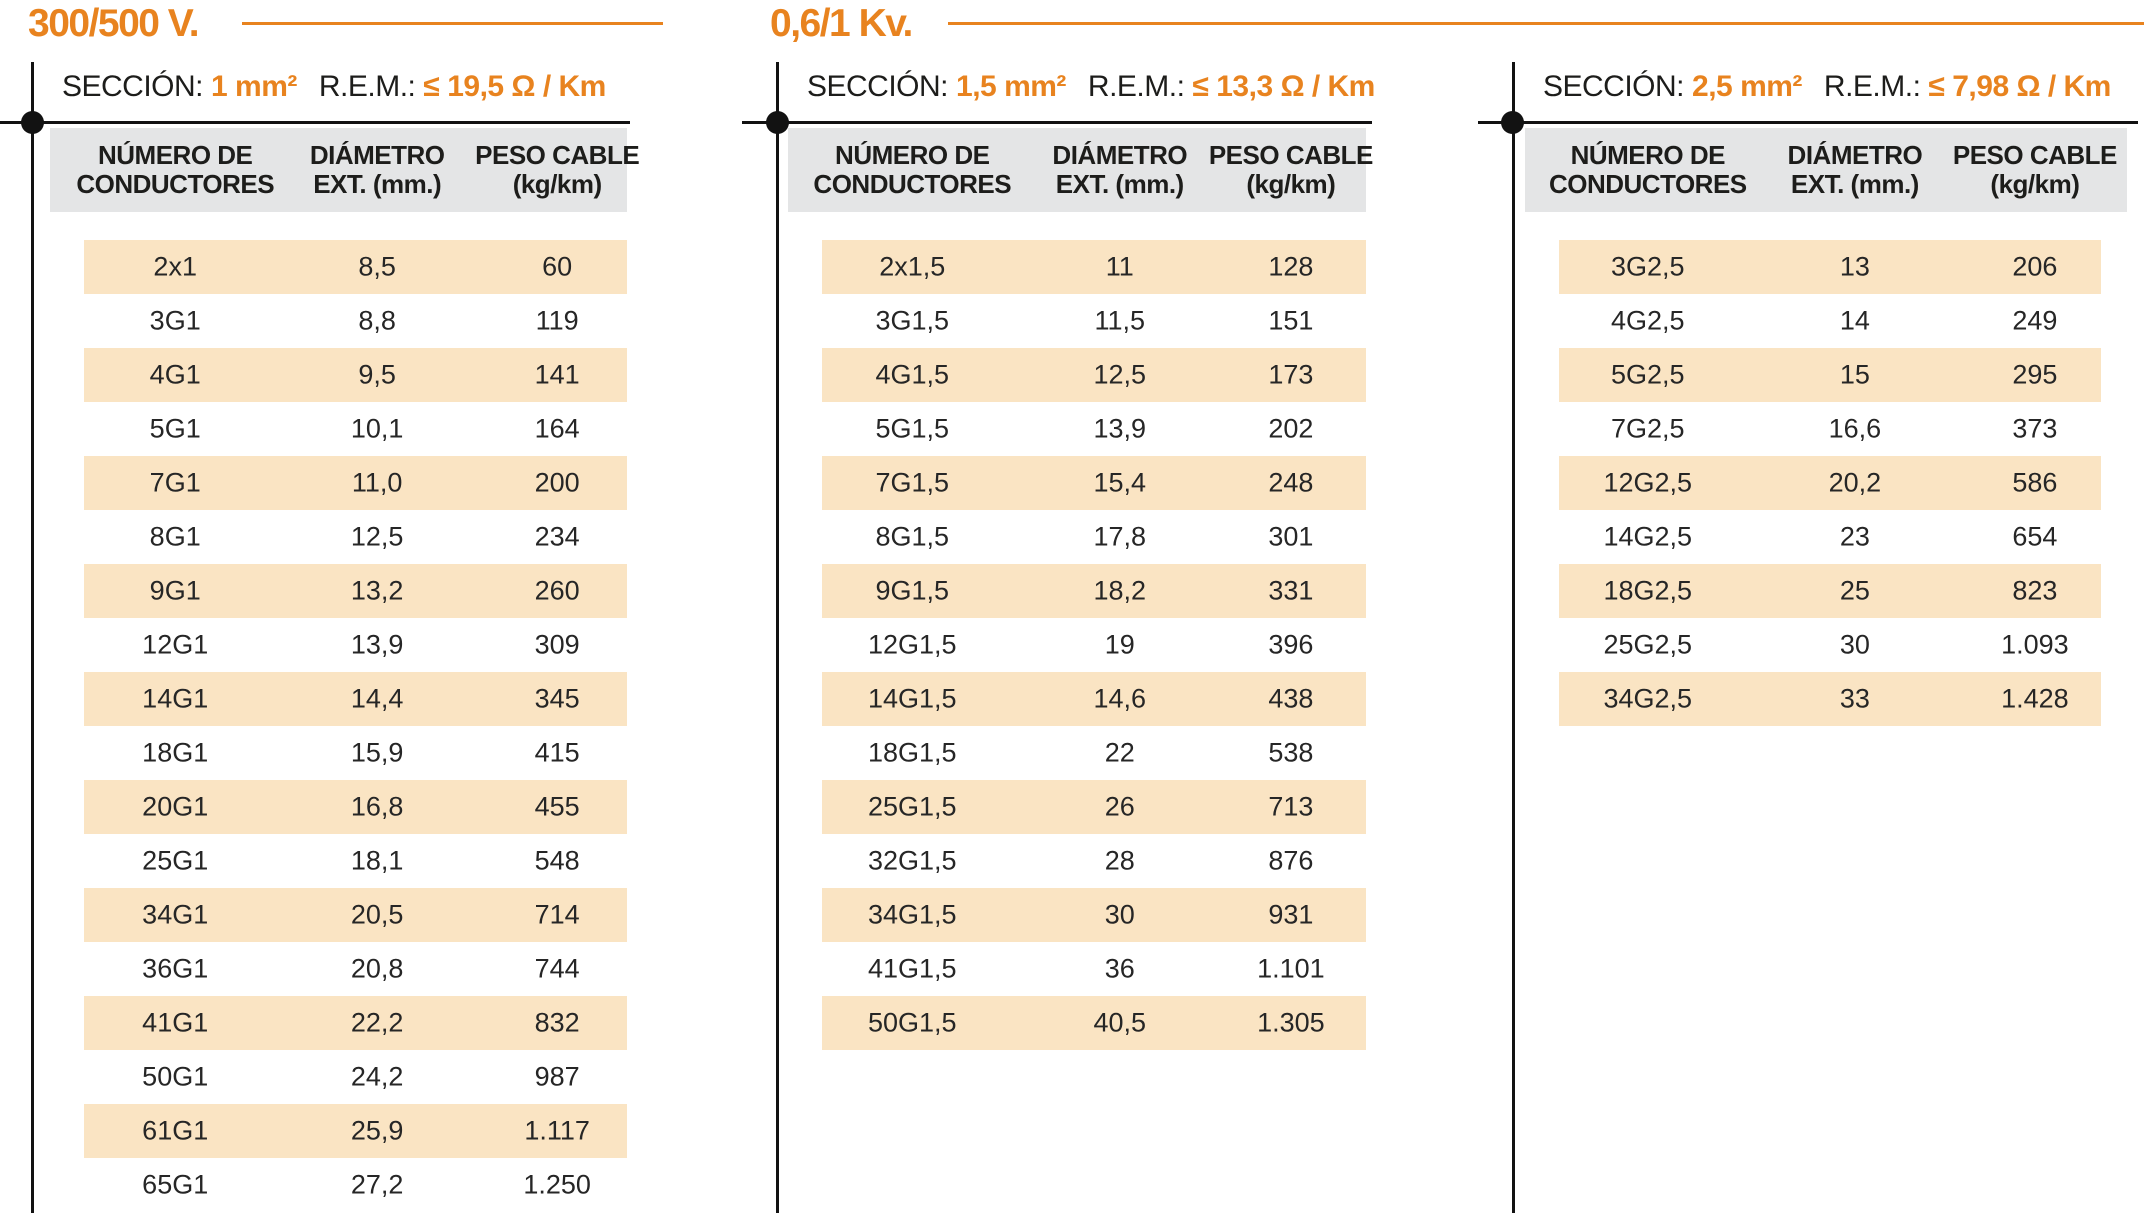  What do you see at coordinates (1077, 1023) in the screenshot?
I see `table-row: 50G1,5 40,5 1.305` at bounding box center [1077, 1023].